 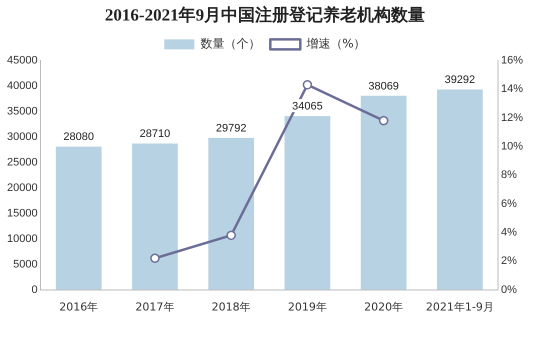 I want to click on y-tick-label: 15000, so click(x=22, y=213).